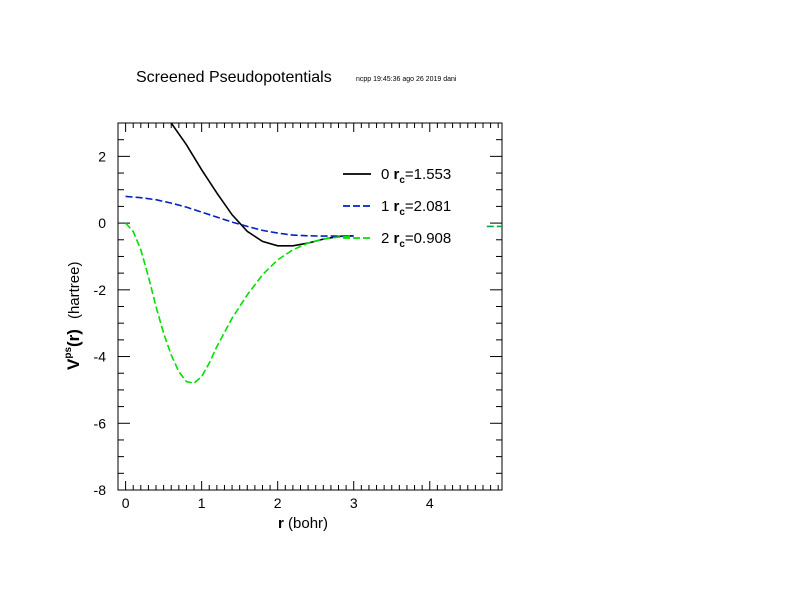 The width and height of the screenshot is (792, 612). I want to click on x-tick-label: 1, so click(202, 503).